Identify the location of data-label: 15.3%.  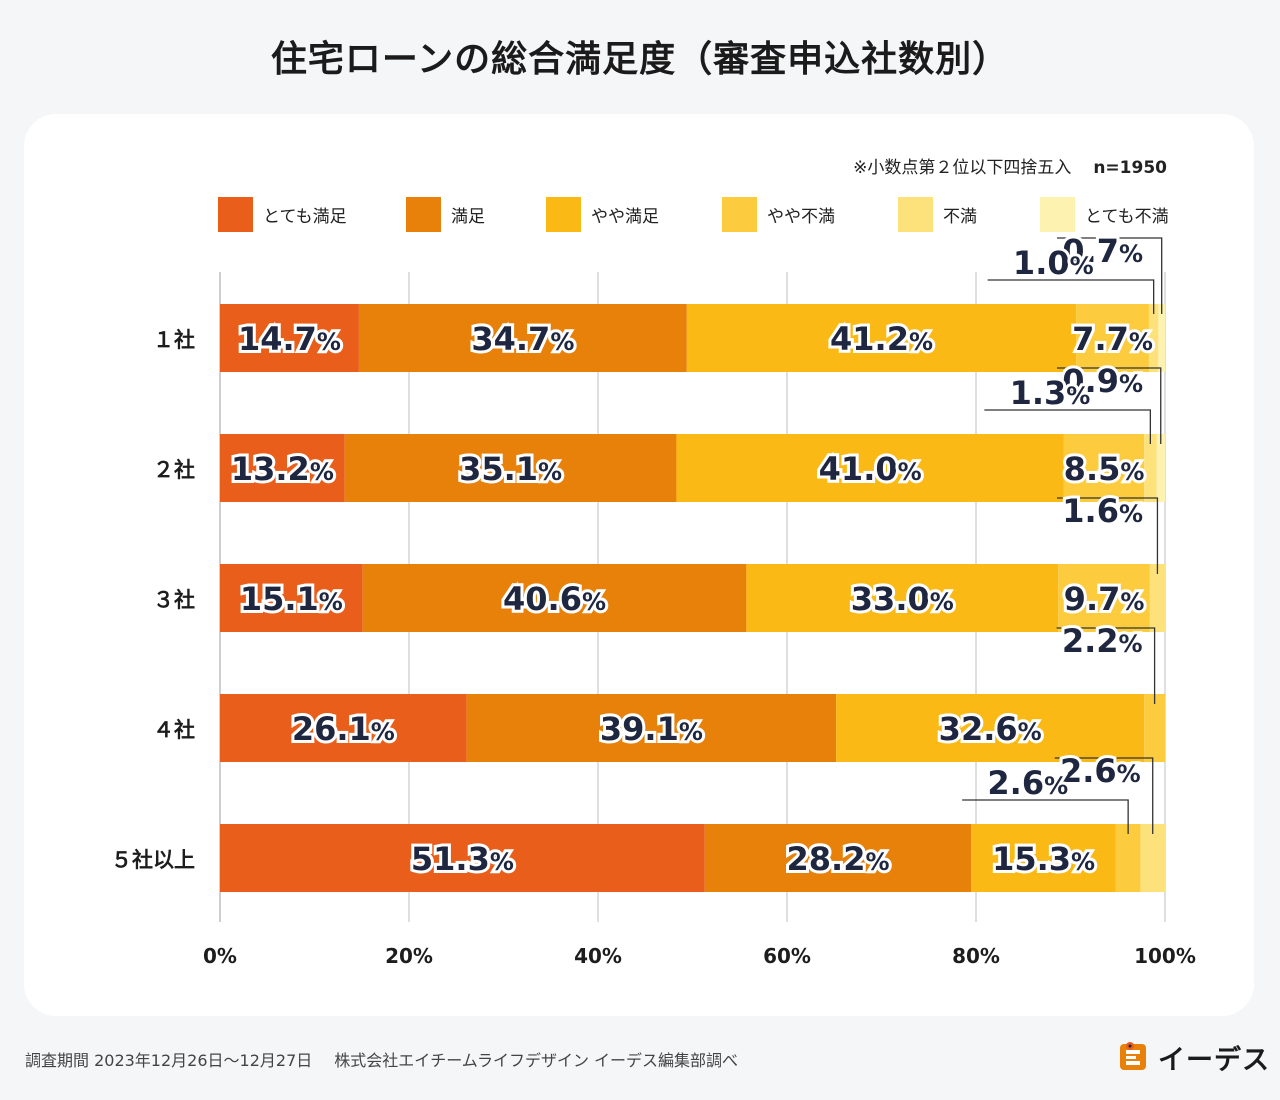
(1043, 859).